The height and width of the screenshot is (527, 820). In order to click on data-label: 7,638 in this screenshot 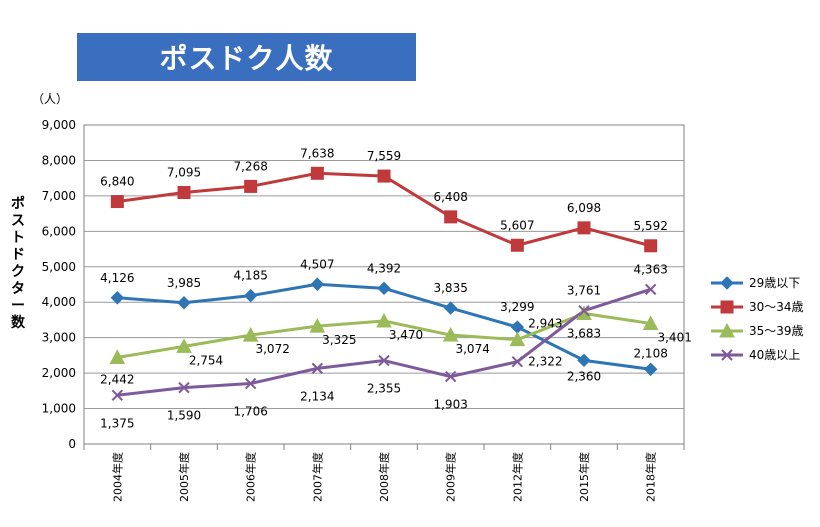, I will do `click(317, 153)`.